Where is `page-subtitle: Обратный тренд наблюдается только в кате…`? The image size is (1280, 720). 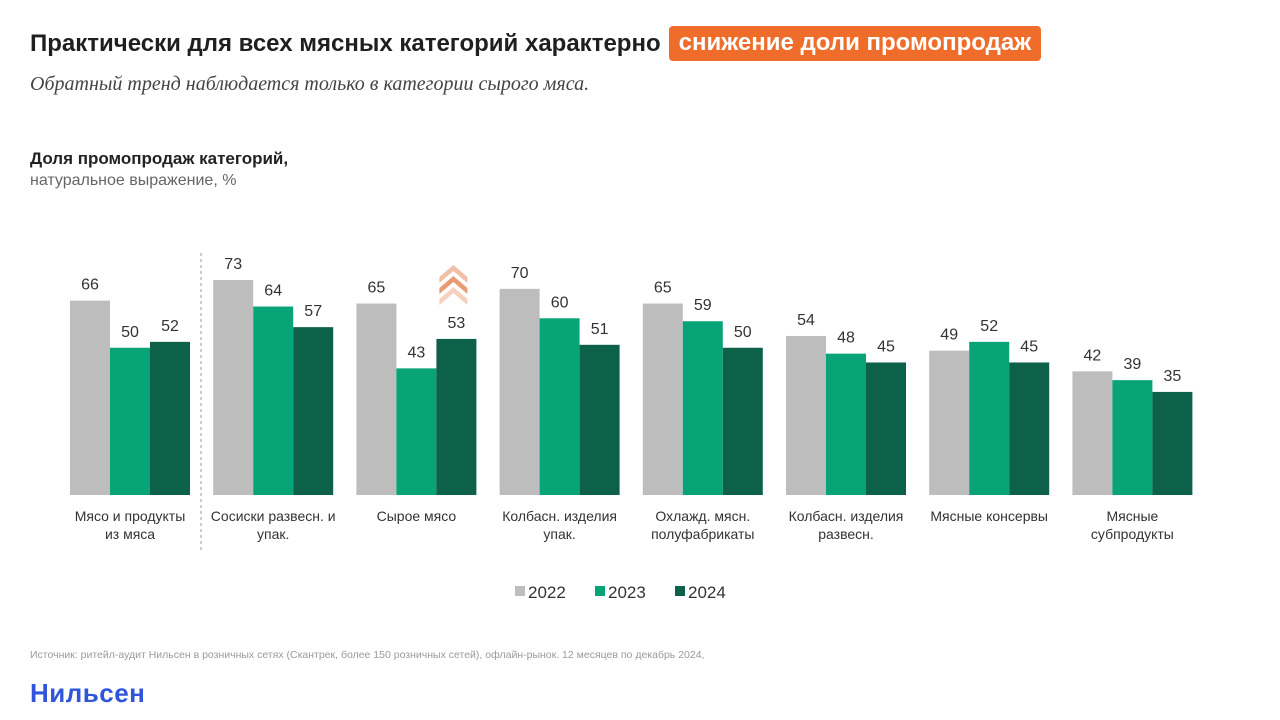 page-subtitle: Обратный тренд наблюдается только в кате… is located at coordinates (310, 84).